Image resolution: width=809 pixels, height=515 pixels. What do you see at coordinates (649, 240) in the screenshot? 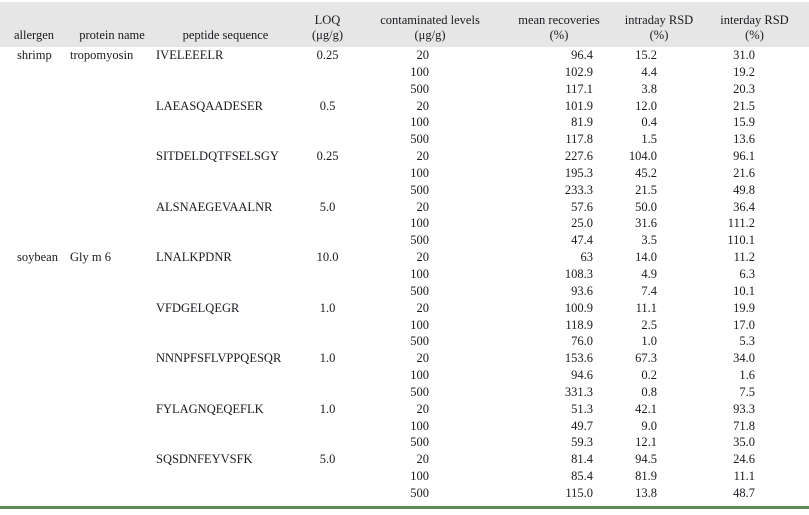
I see `intraday-rsd-cell: 3.5` at bounding box center [649, 240].